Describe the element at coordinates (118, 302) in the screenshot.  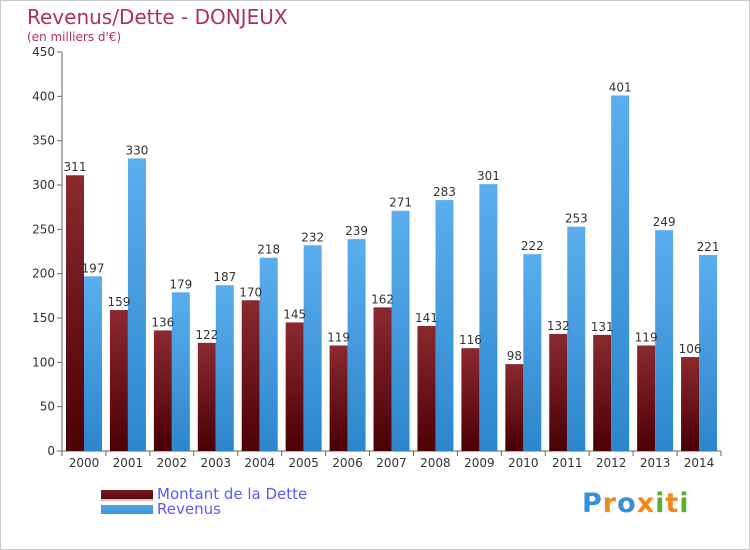
I see `data-label-dette: 159` at that location.